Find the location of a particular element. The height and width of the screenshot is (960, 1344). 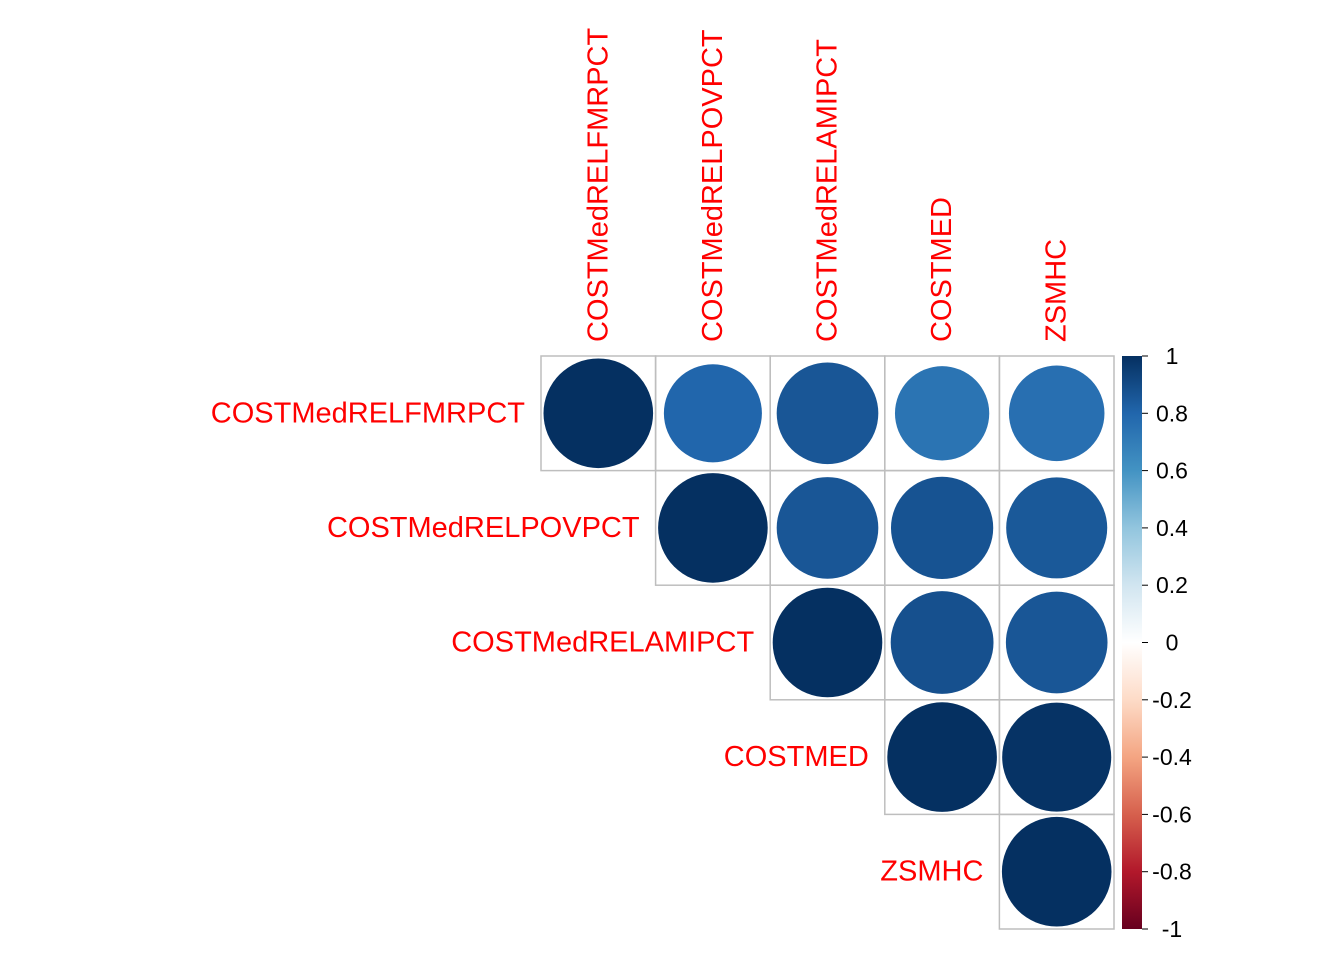

row-label: COSTMedRELAMIPCT is located at coordinates (602, 643).